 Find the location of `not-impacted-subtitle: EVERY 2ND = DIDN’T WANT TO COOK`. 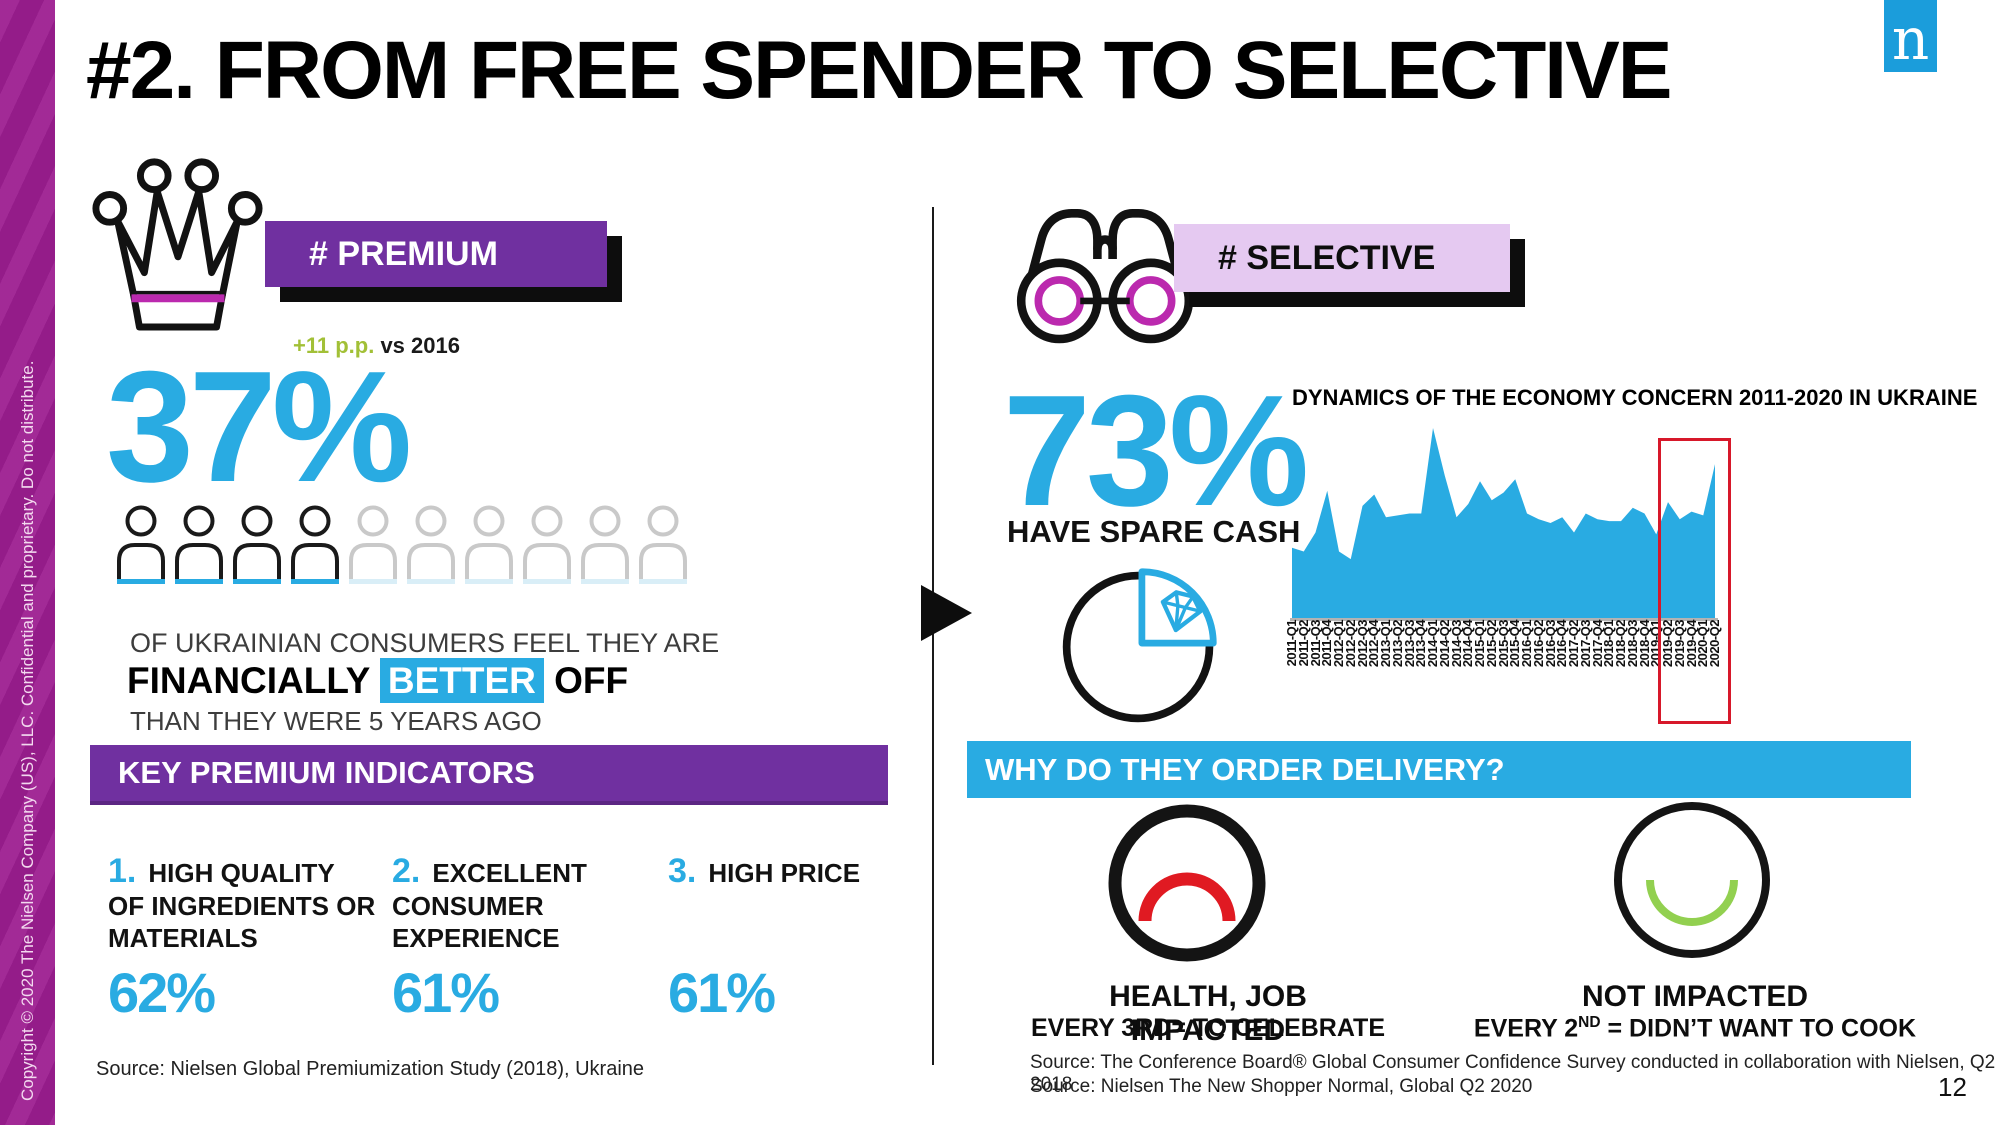

not-impacted-subtitle: EVERY 2ND = DIDN’T WANT TO COOK is located at coordinates (1695, 1028).